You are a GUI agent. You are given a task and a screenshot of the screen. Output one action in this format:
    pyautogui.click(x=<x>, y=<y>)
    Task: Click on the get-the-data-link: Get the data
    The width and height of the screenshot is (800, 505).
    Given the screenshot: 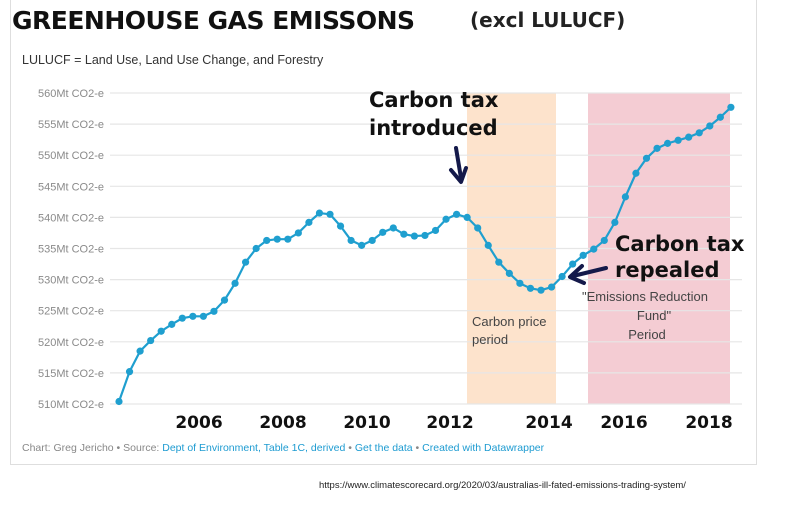 What is the action you would take?
    pyautogui.click(x=383, y=448)
    